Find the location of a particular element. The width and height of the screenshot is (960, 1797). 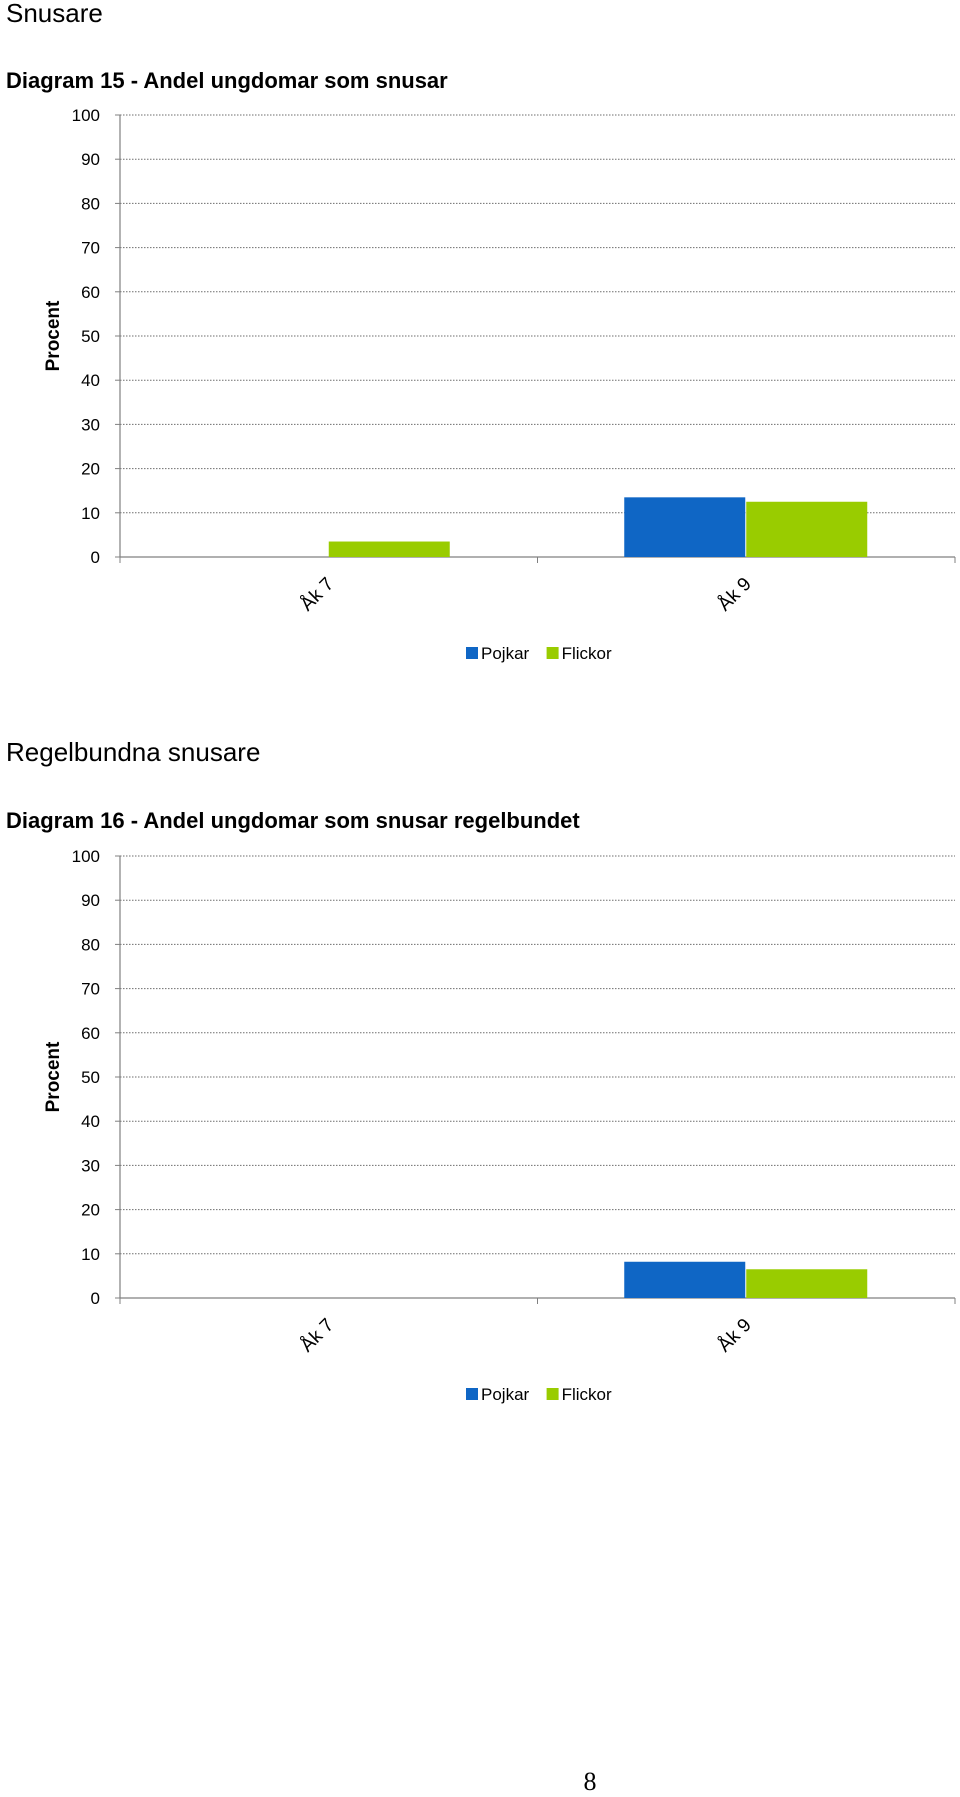

diagram-15-title: Diagram 15 - Andel ungdomar som snusar is located at coordinates (227, 80).